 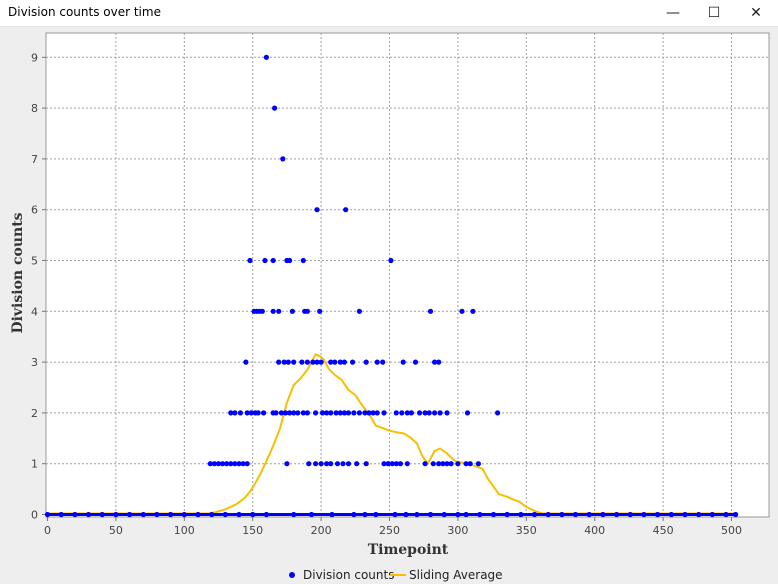 What do you see at coordinates (714, 13) in the screenshot?
I see `maximize-button: ☐` at bounding box center [714, 13].